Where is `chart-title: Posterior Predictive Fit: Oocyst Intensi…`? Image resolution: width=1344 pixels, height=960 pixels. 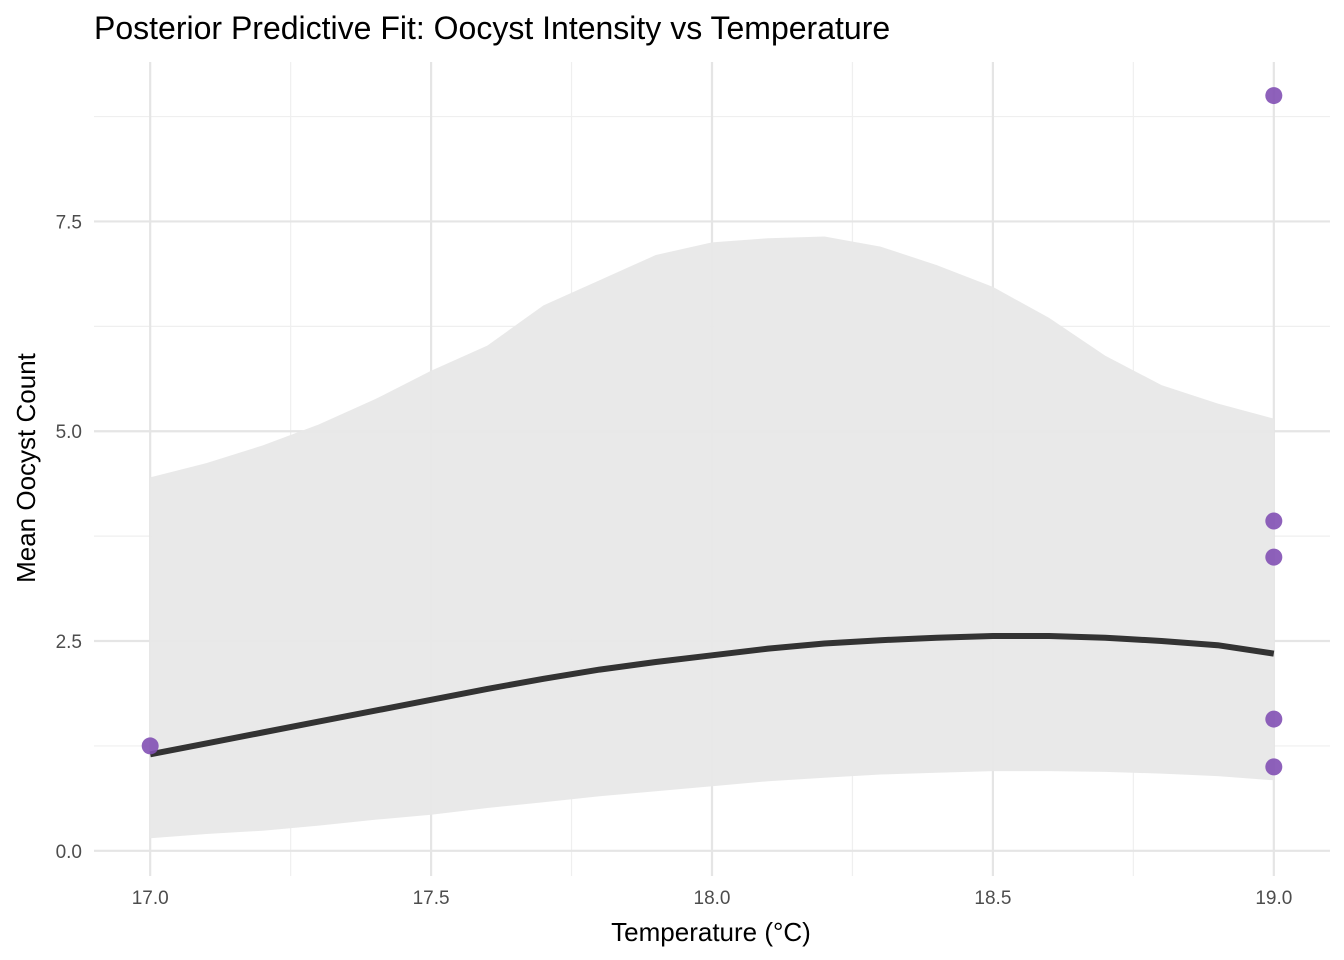 chart-title: Posterior Predictive Fit: Oocyst Intensi… is located at coordinates (492, 28).